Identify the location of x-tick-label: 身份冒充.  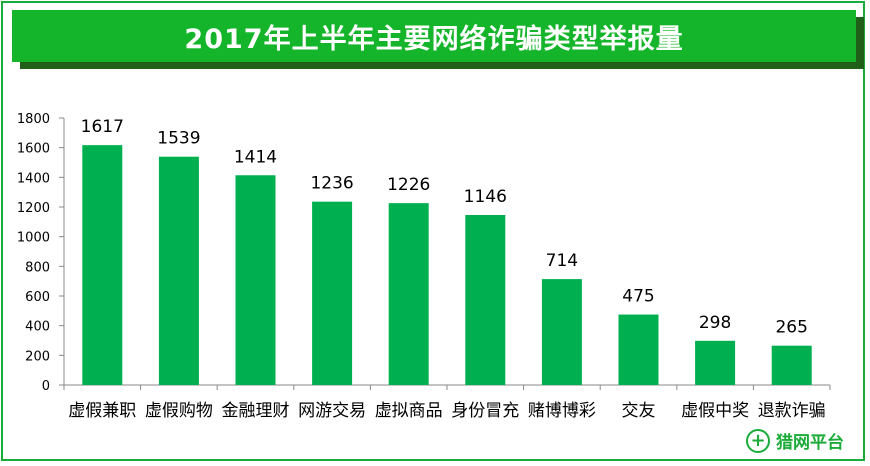
(485, 411).